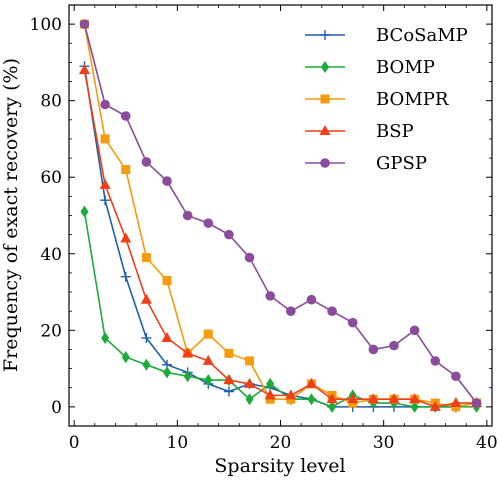  Describe the element at coordinates (51, 331) in the screenshot. I see `y-tick-label: 20` at that location.